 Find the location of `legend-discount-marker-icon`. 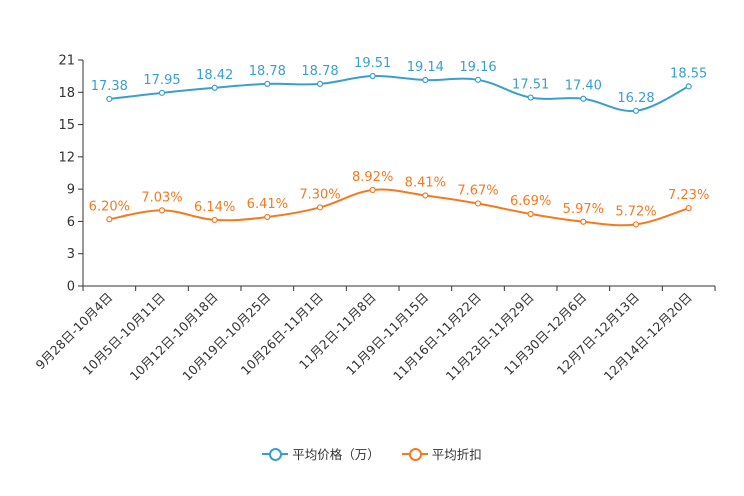

legend-discount-marker-icon is located at coordinates (414, 454).